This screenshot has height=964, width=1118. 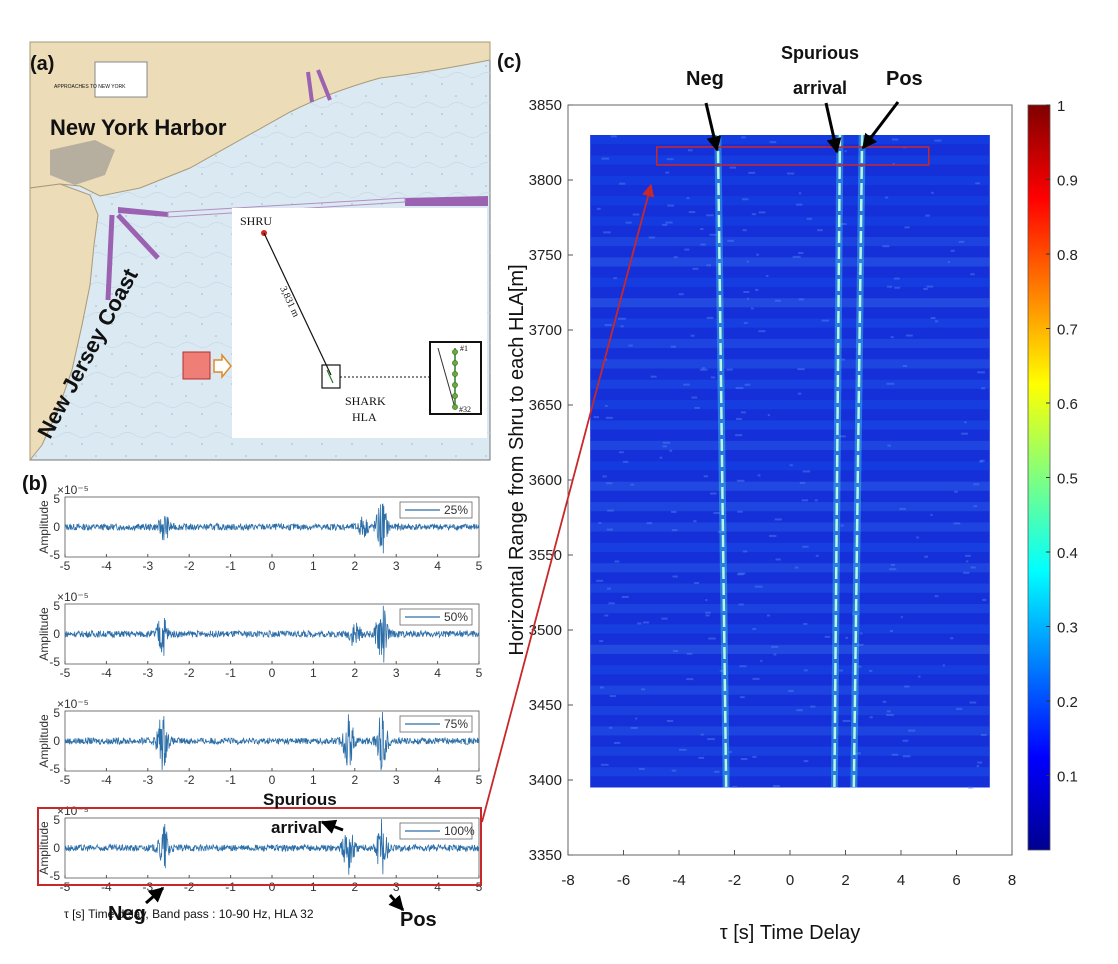 I want to click on hla-last-label: #32, so click(x=465, y=409).